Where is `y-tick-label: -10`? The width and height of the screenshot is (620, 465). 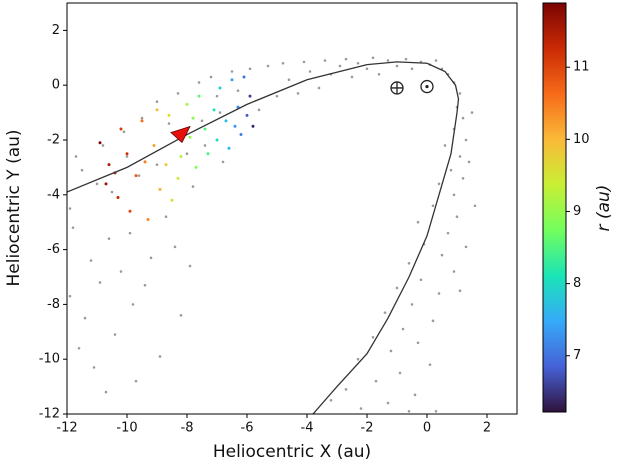
y-tick-label: -10 is located at coordinates (49, 359).